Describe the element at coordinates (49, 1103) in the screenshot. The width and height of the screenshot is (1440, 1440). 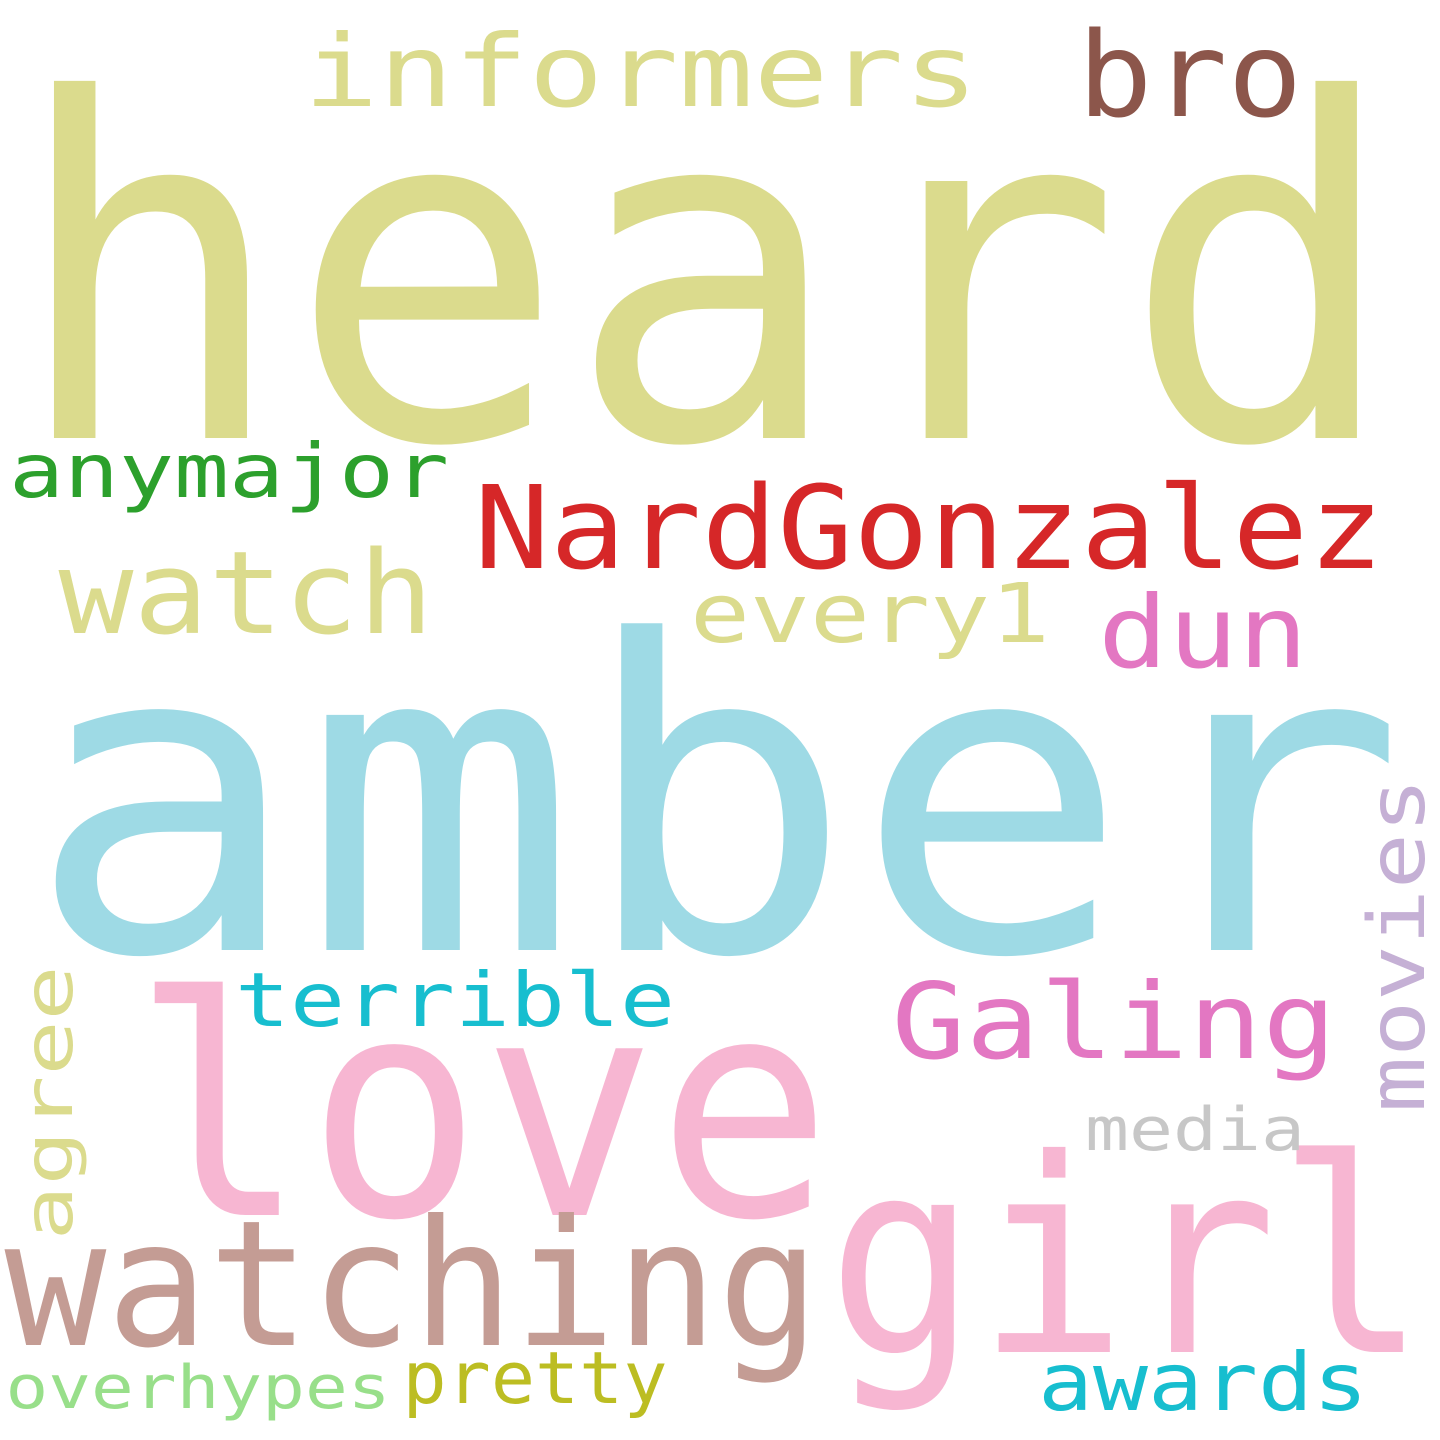
I see `word-agree: agree` at that location.